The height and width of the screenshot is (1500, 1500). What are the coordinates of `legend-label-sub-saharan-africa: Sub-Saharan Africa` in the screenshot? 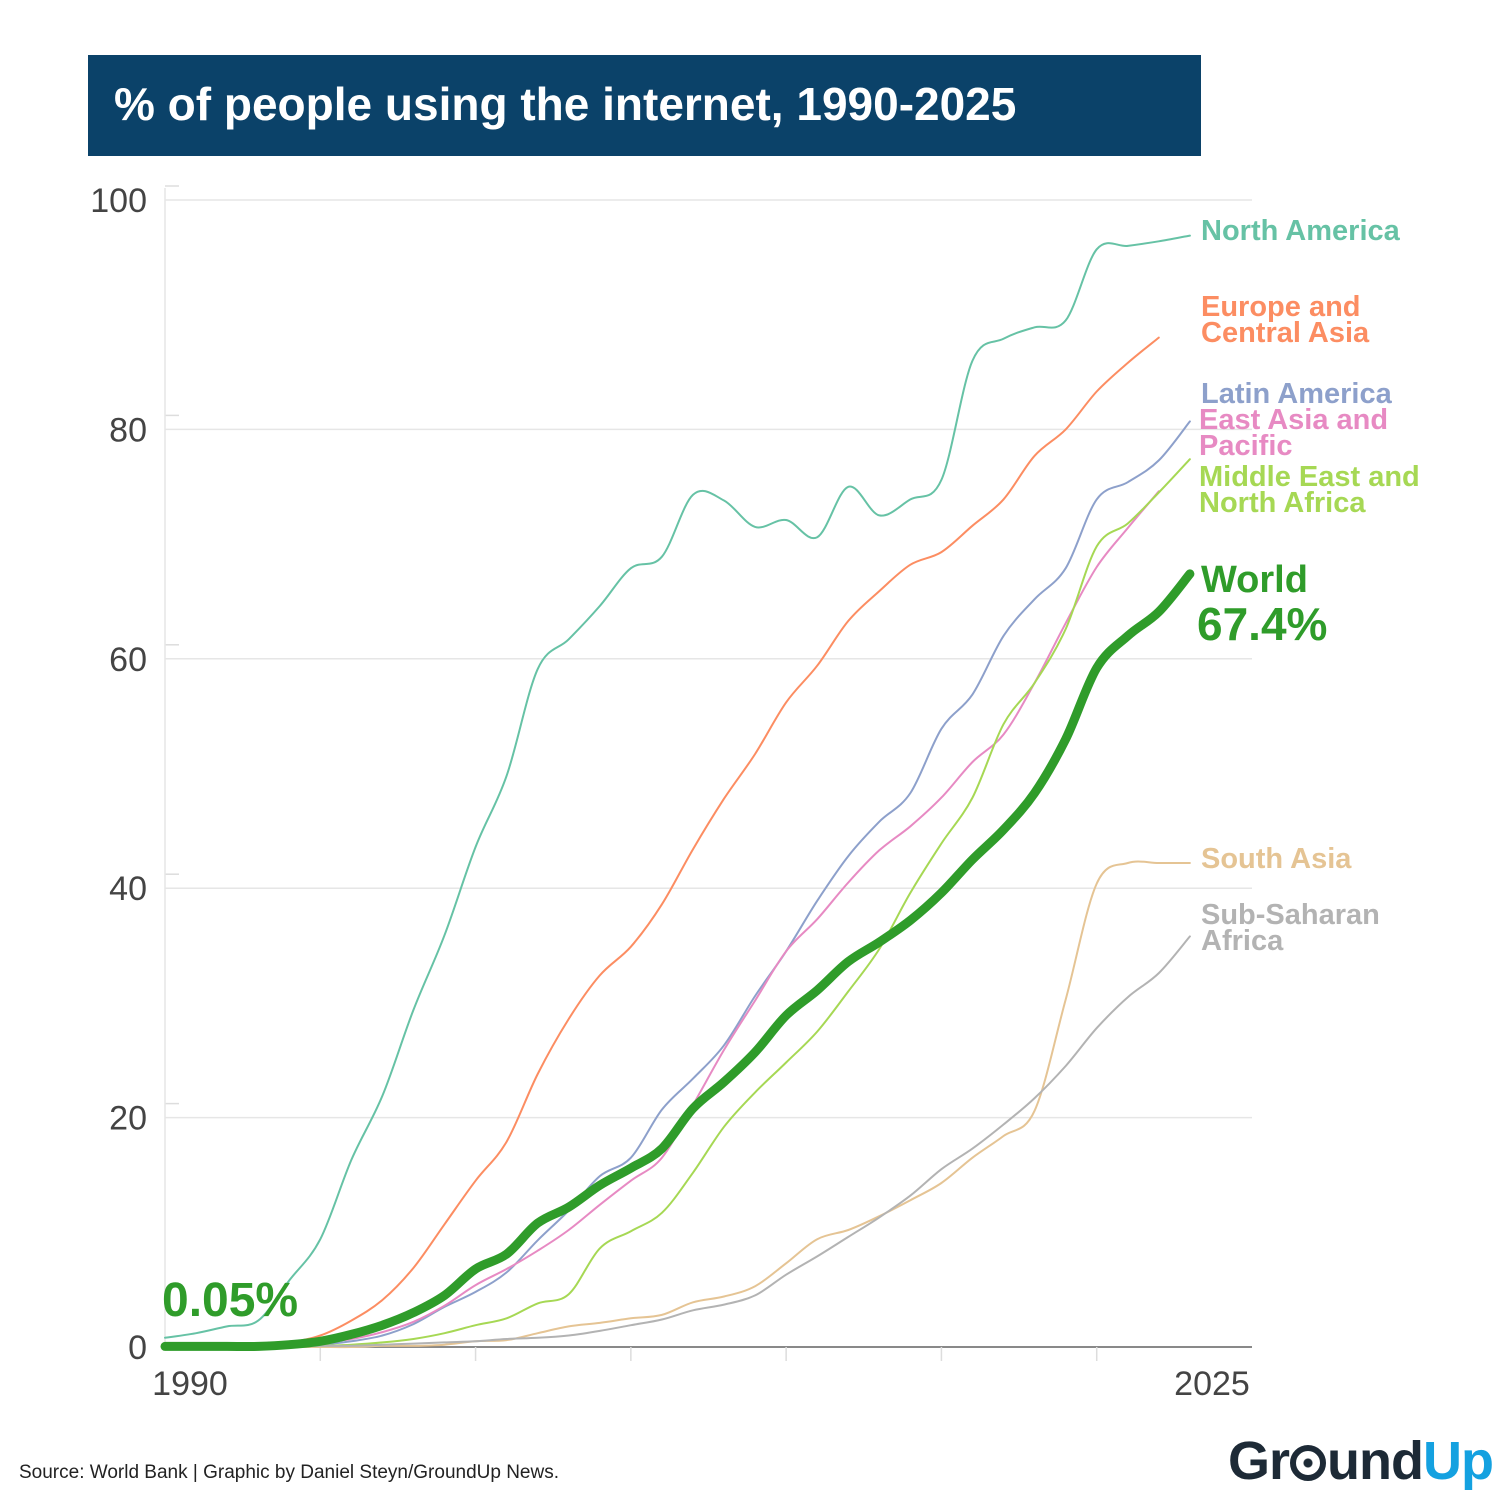 It's located at (1290, 928).